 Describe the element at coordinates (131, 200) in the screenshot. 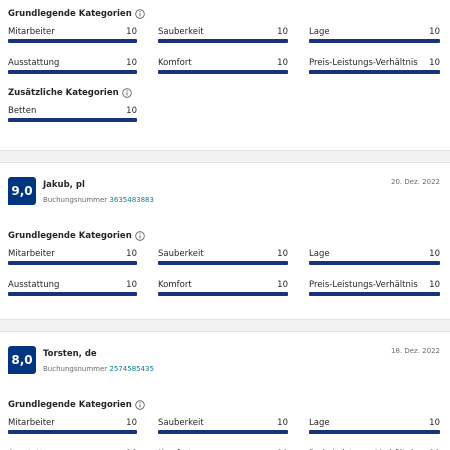

I see `booking-number: 3635483883` at that location.